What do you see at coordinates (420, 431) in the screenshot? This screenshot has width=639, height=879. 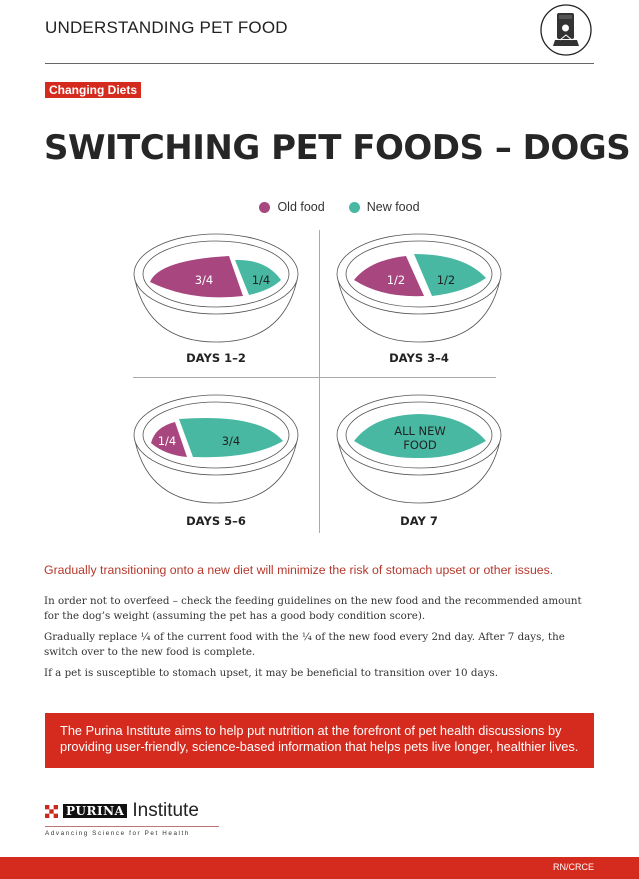 I see `new-food-label: ALL NEW` at bounding box center [420, 431].